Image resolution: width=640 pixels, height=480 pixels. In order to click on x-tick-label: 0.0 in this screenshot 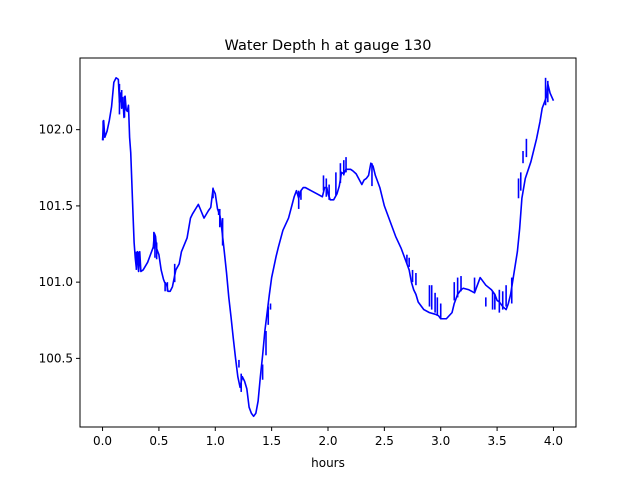, I will do `click(102, 441)`.